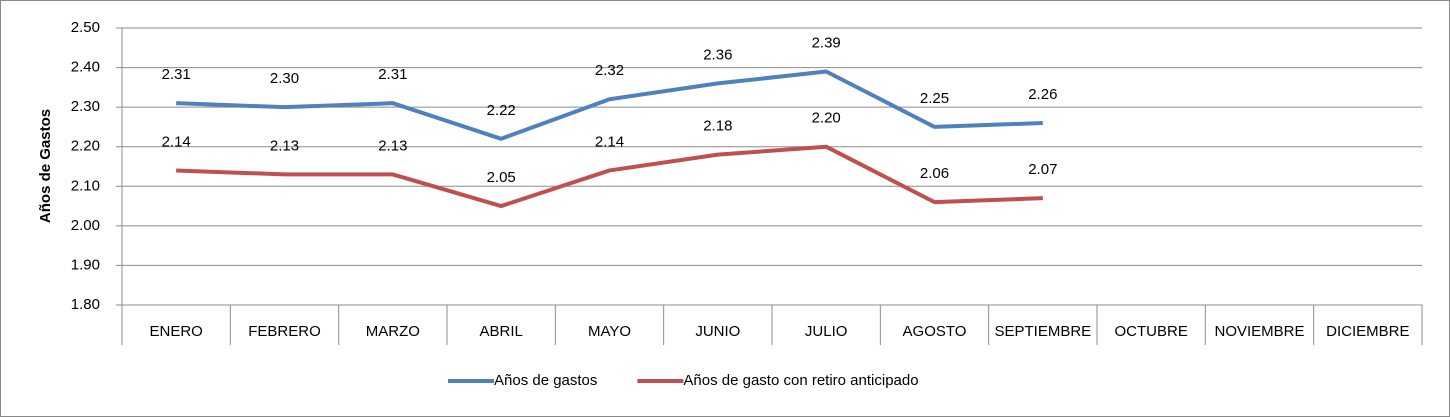  Describe the element at coordinates (826, 42) in the screenshot. I see `data-label: 2.39` at that location.